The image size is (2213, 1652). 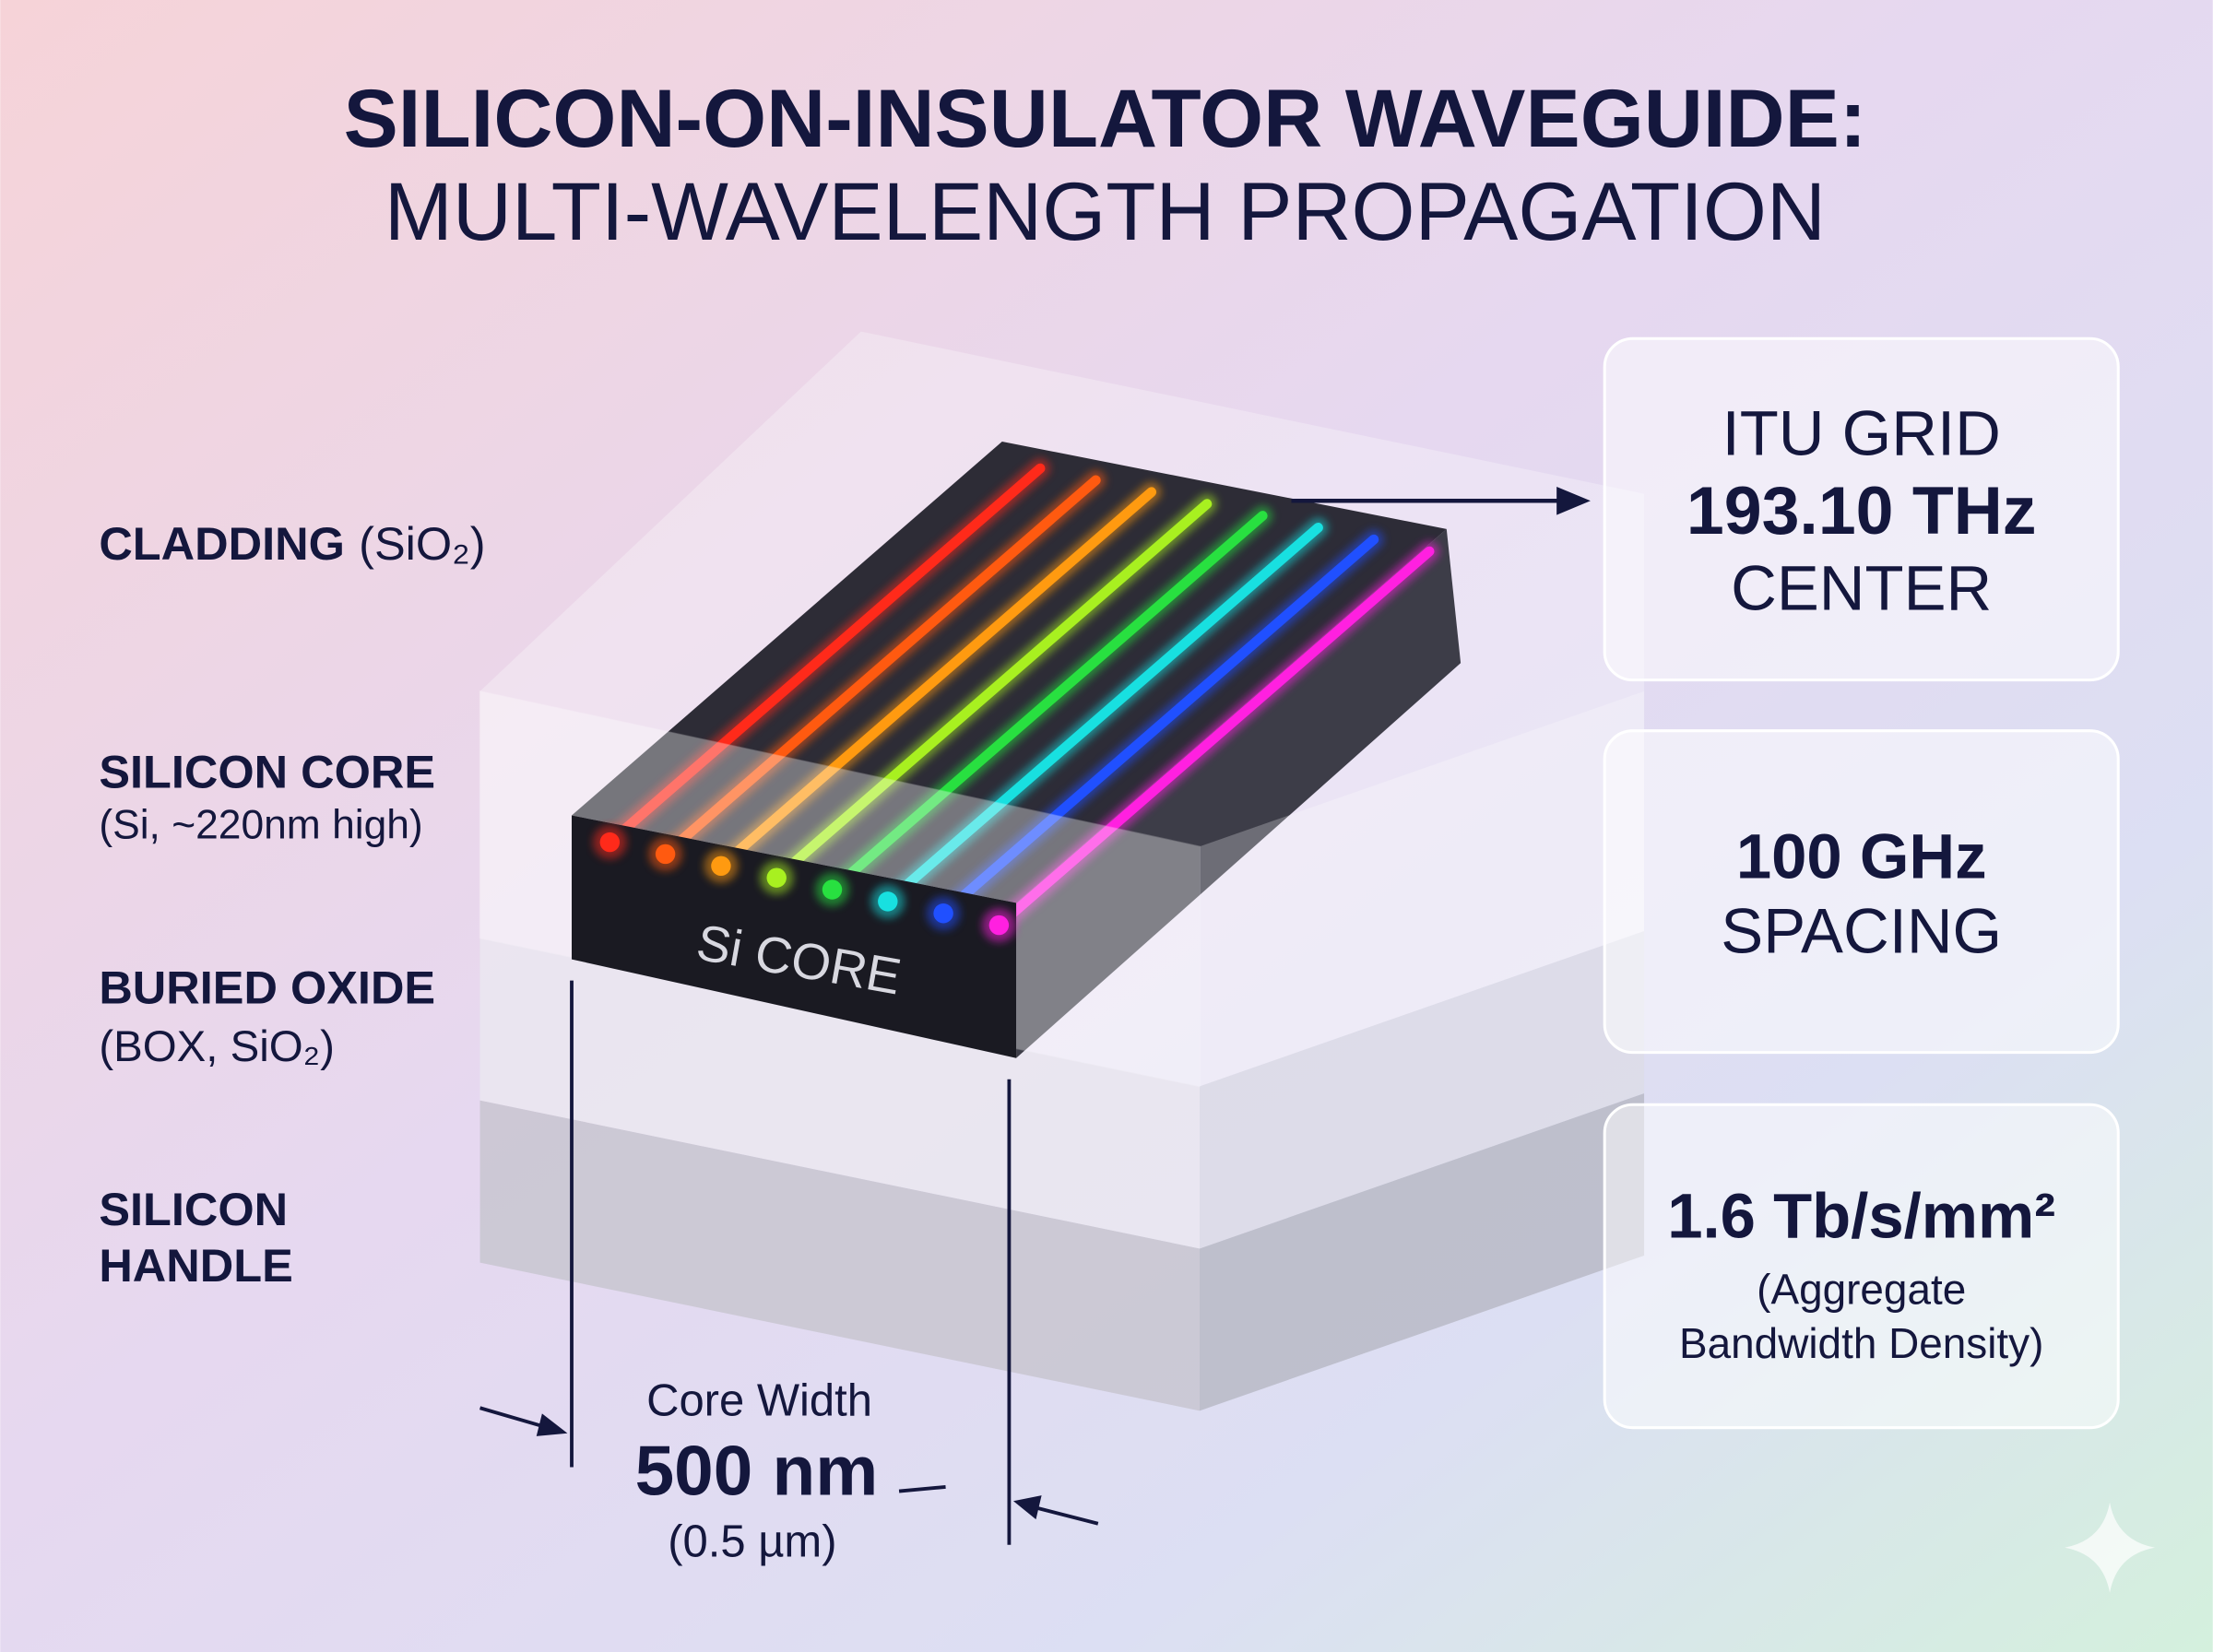 I want to click on layer-name: HANDLE, so click(x=195, y=1265).